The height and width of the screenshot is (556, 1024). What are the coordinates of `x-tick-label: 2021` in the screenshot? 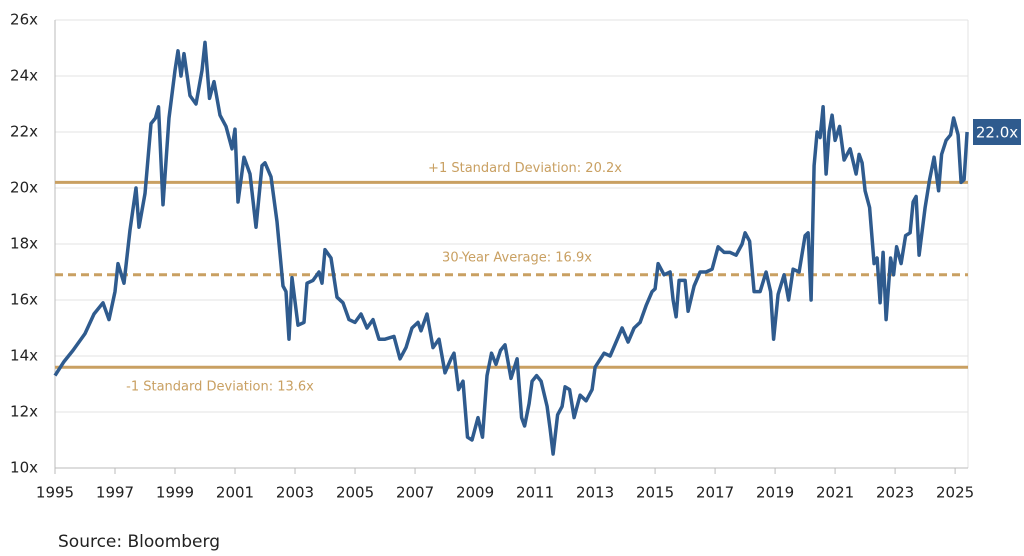 It's located at (835, 493).